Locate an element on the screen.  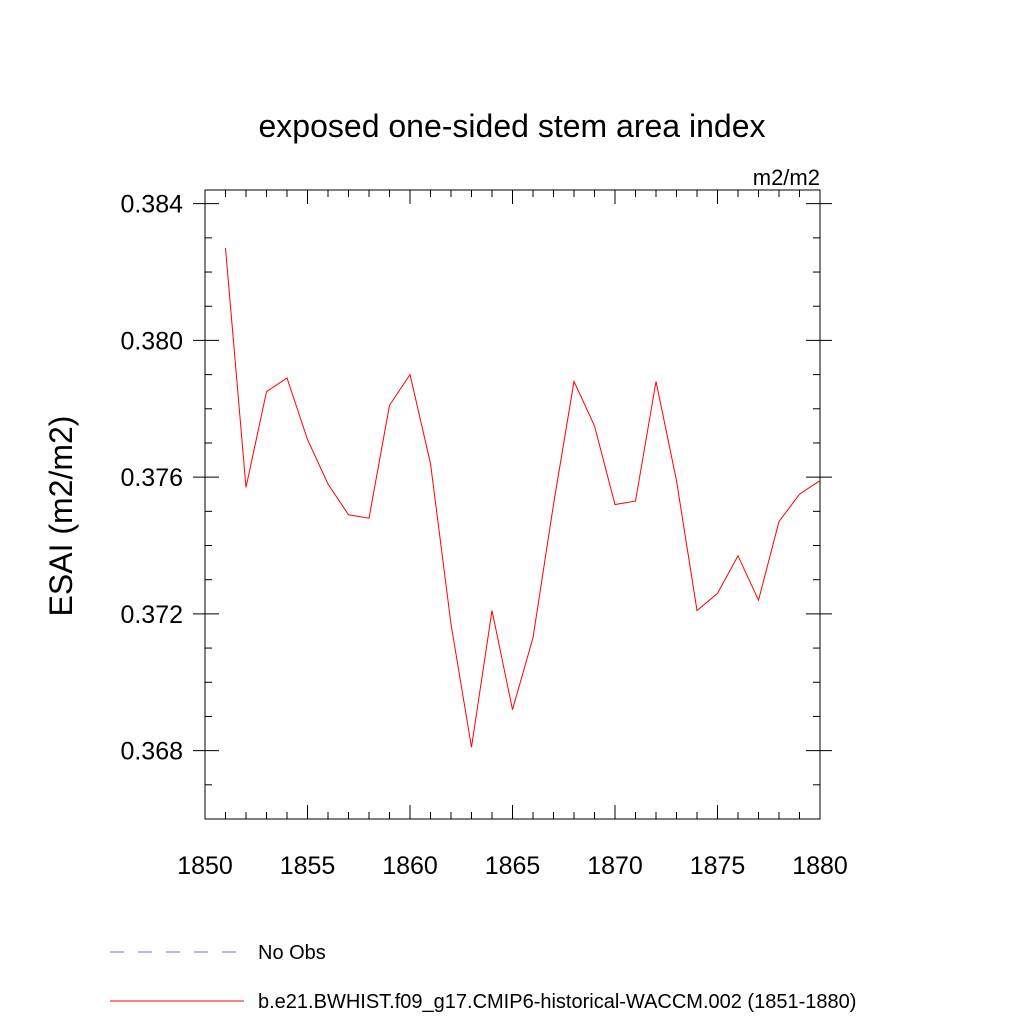
x-tick-label: 1880 is located at coordinates (820, 866).